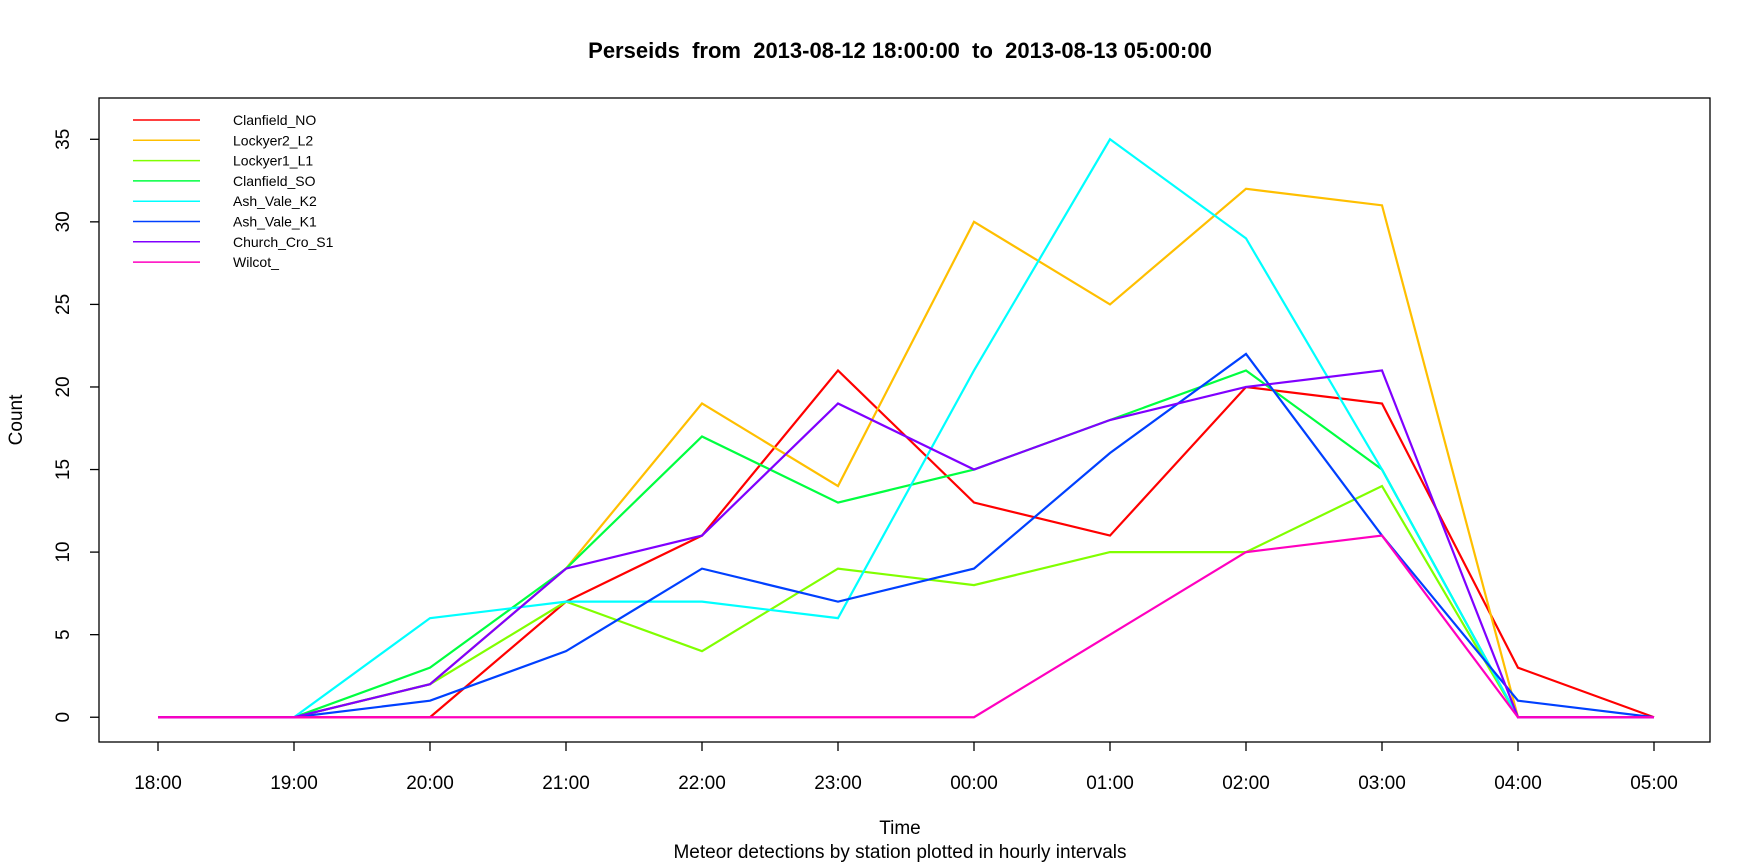 Image resolution: width=1750 pixels, height=864 pixels. What do you see at coordinates (1246, 783) in the screenshot?
I see `x-tick-label: 02:00` at bounding box center [1246, 783].